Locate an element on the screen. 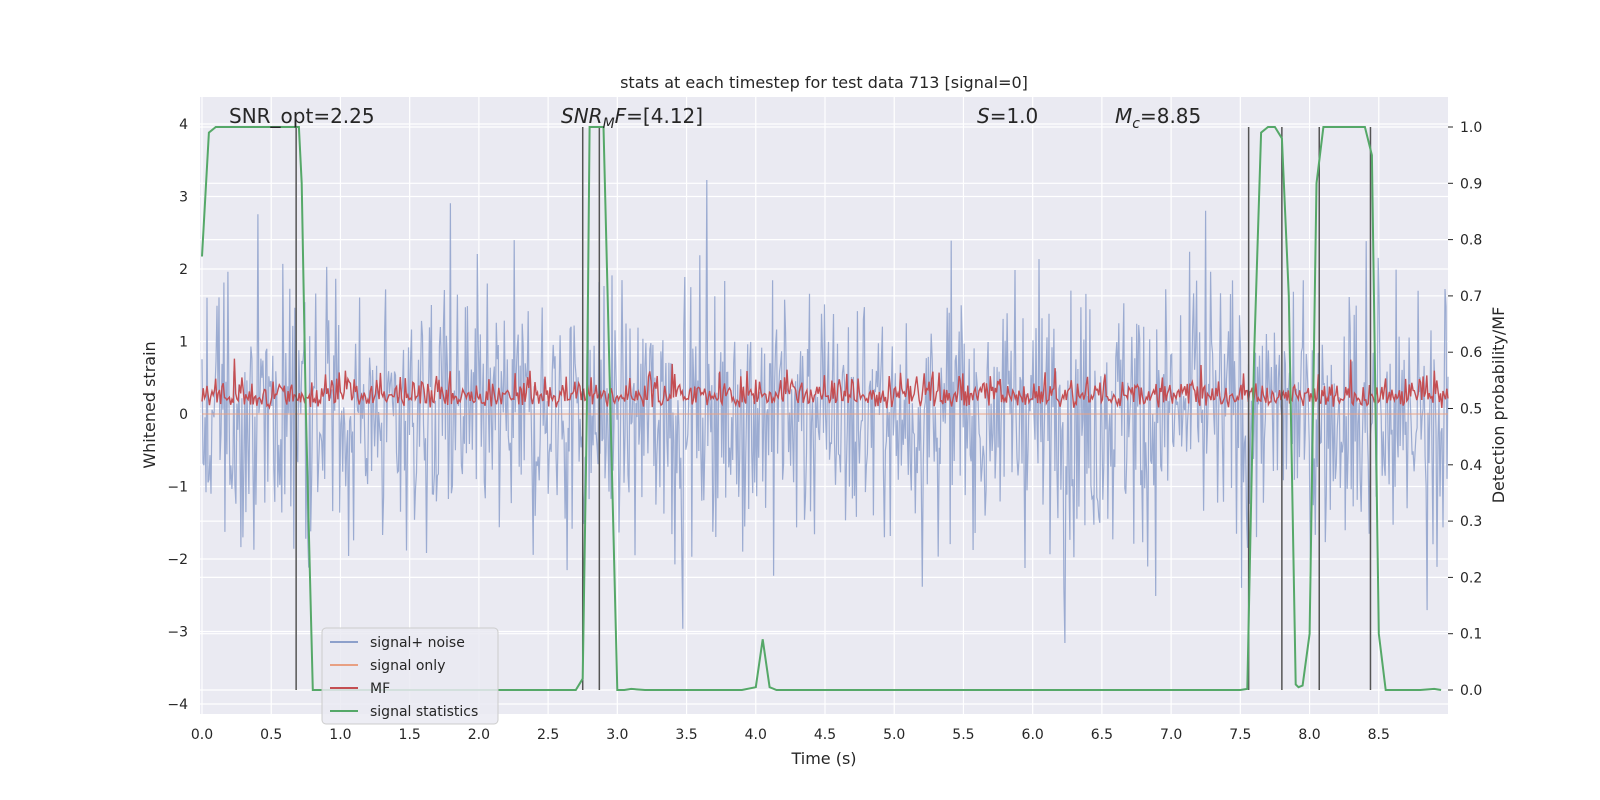 The image size is (1600, 800). x-tick-16: 8.0 is located at coordinates (1309, 735).